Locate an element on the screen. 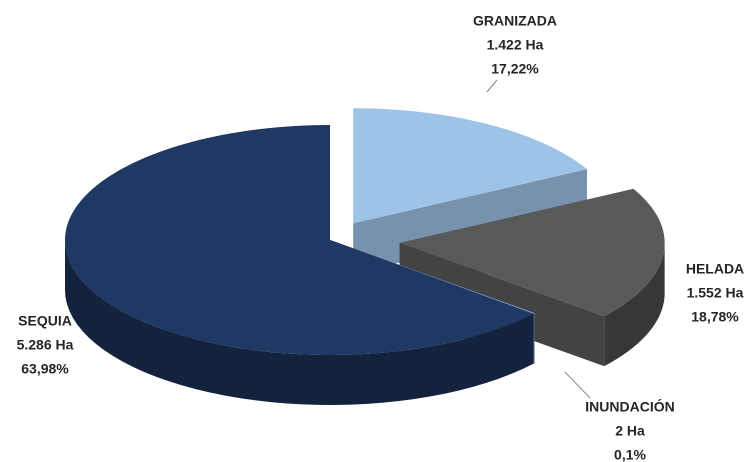 The width and height of the screenshot is (754, 462). slice-area-label: 2 Ha is located at coordinates (630, 431).